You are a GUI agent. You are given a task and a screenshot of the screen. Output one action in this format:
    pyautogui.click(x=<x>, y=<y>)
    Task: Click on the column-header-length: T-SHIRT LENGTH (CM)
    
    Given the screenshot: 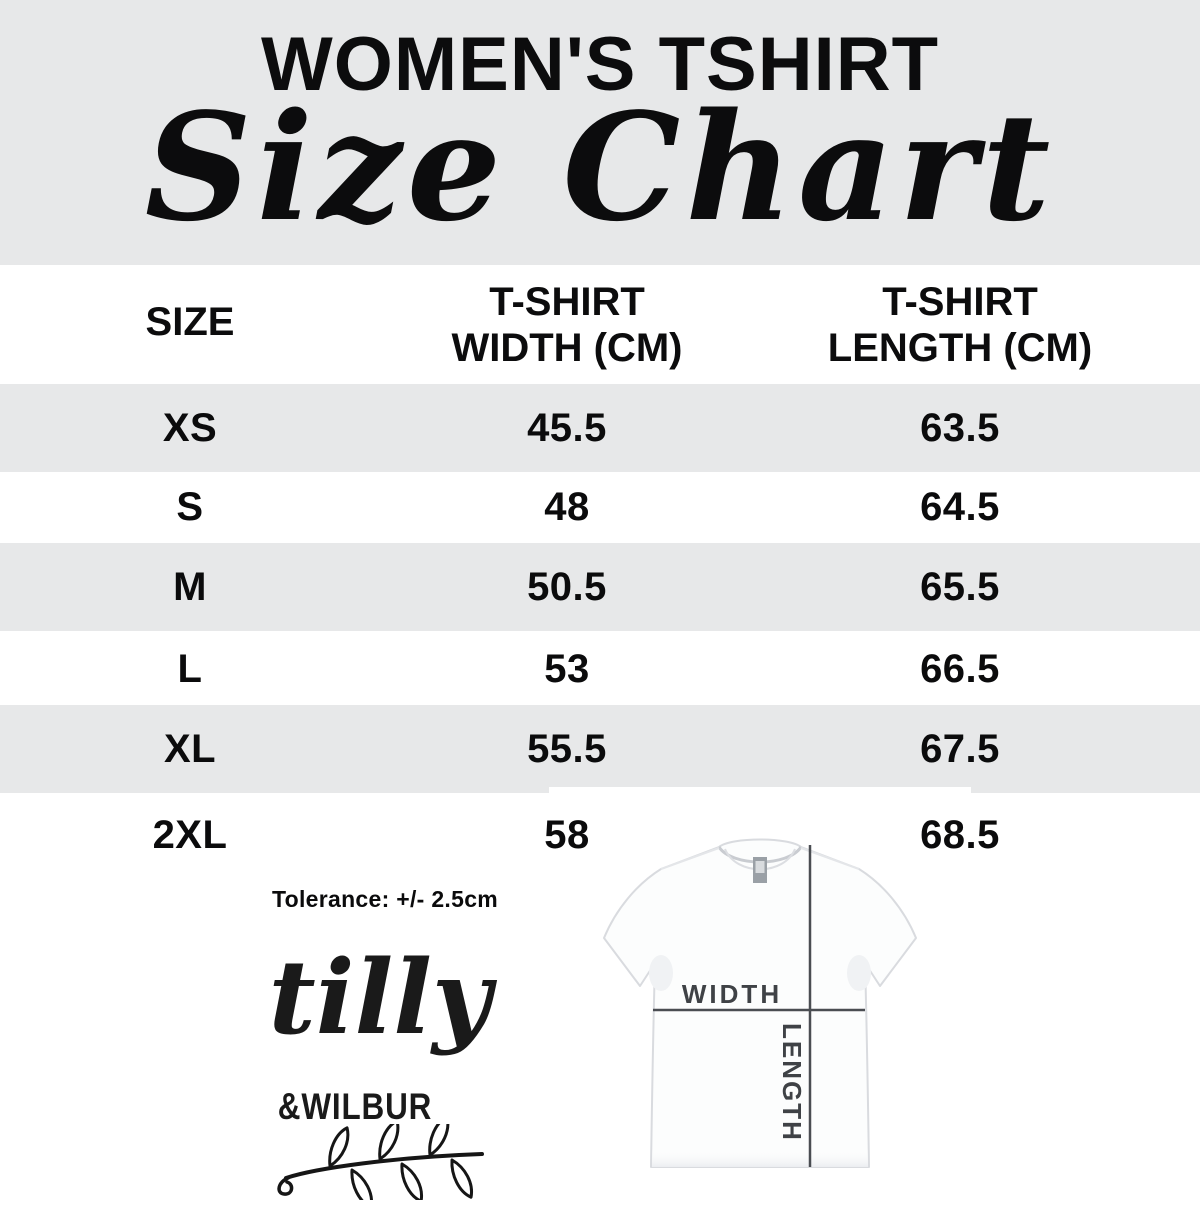 What is the action you would take?
    pyautogui.click(x=960, y=325)
    